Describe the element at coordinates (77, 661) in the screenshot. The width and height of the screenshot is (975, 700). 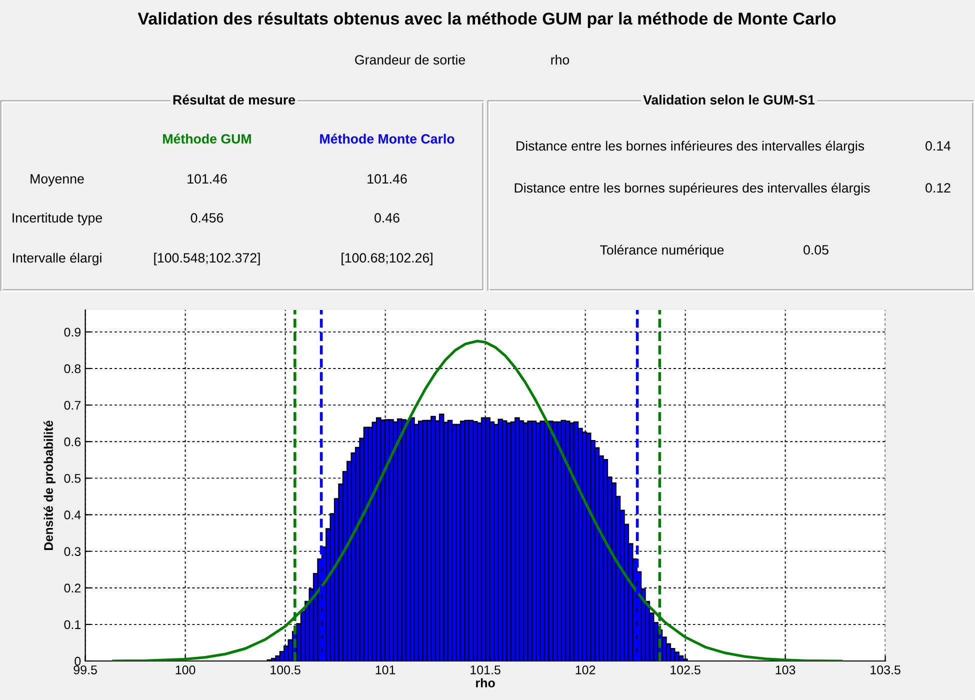
I see `y-tick-label: 0` at that location.